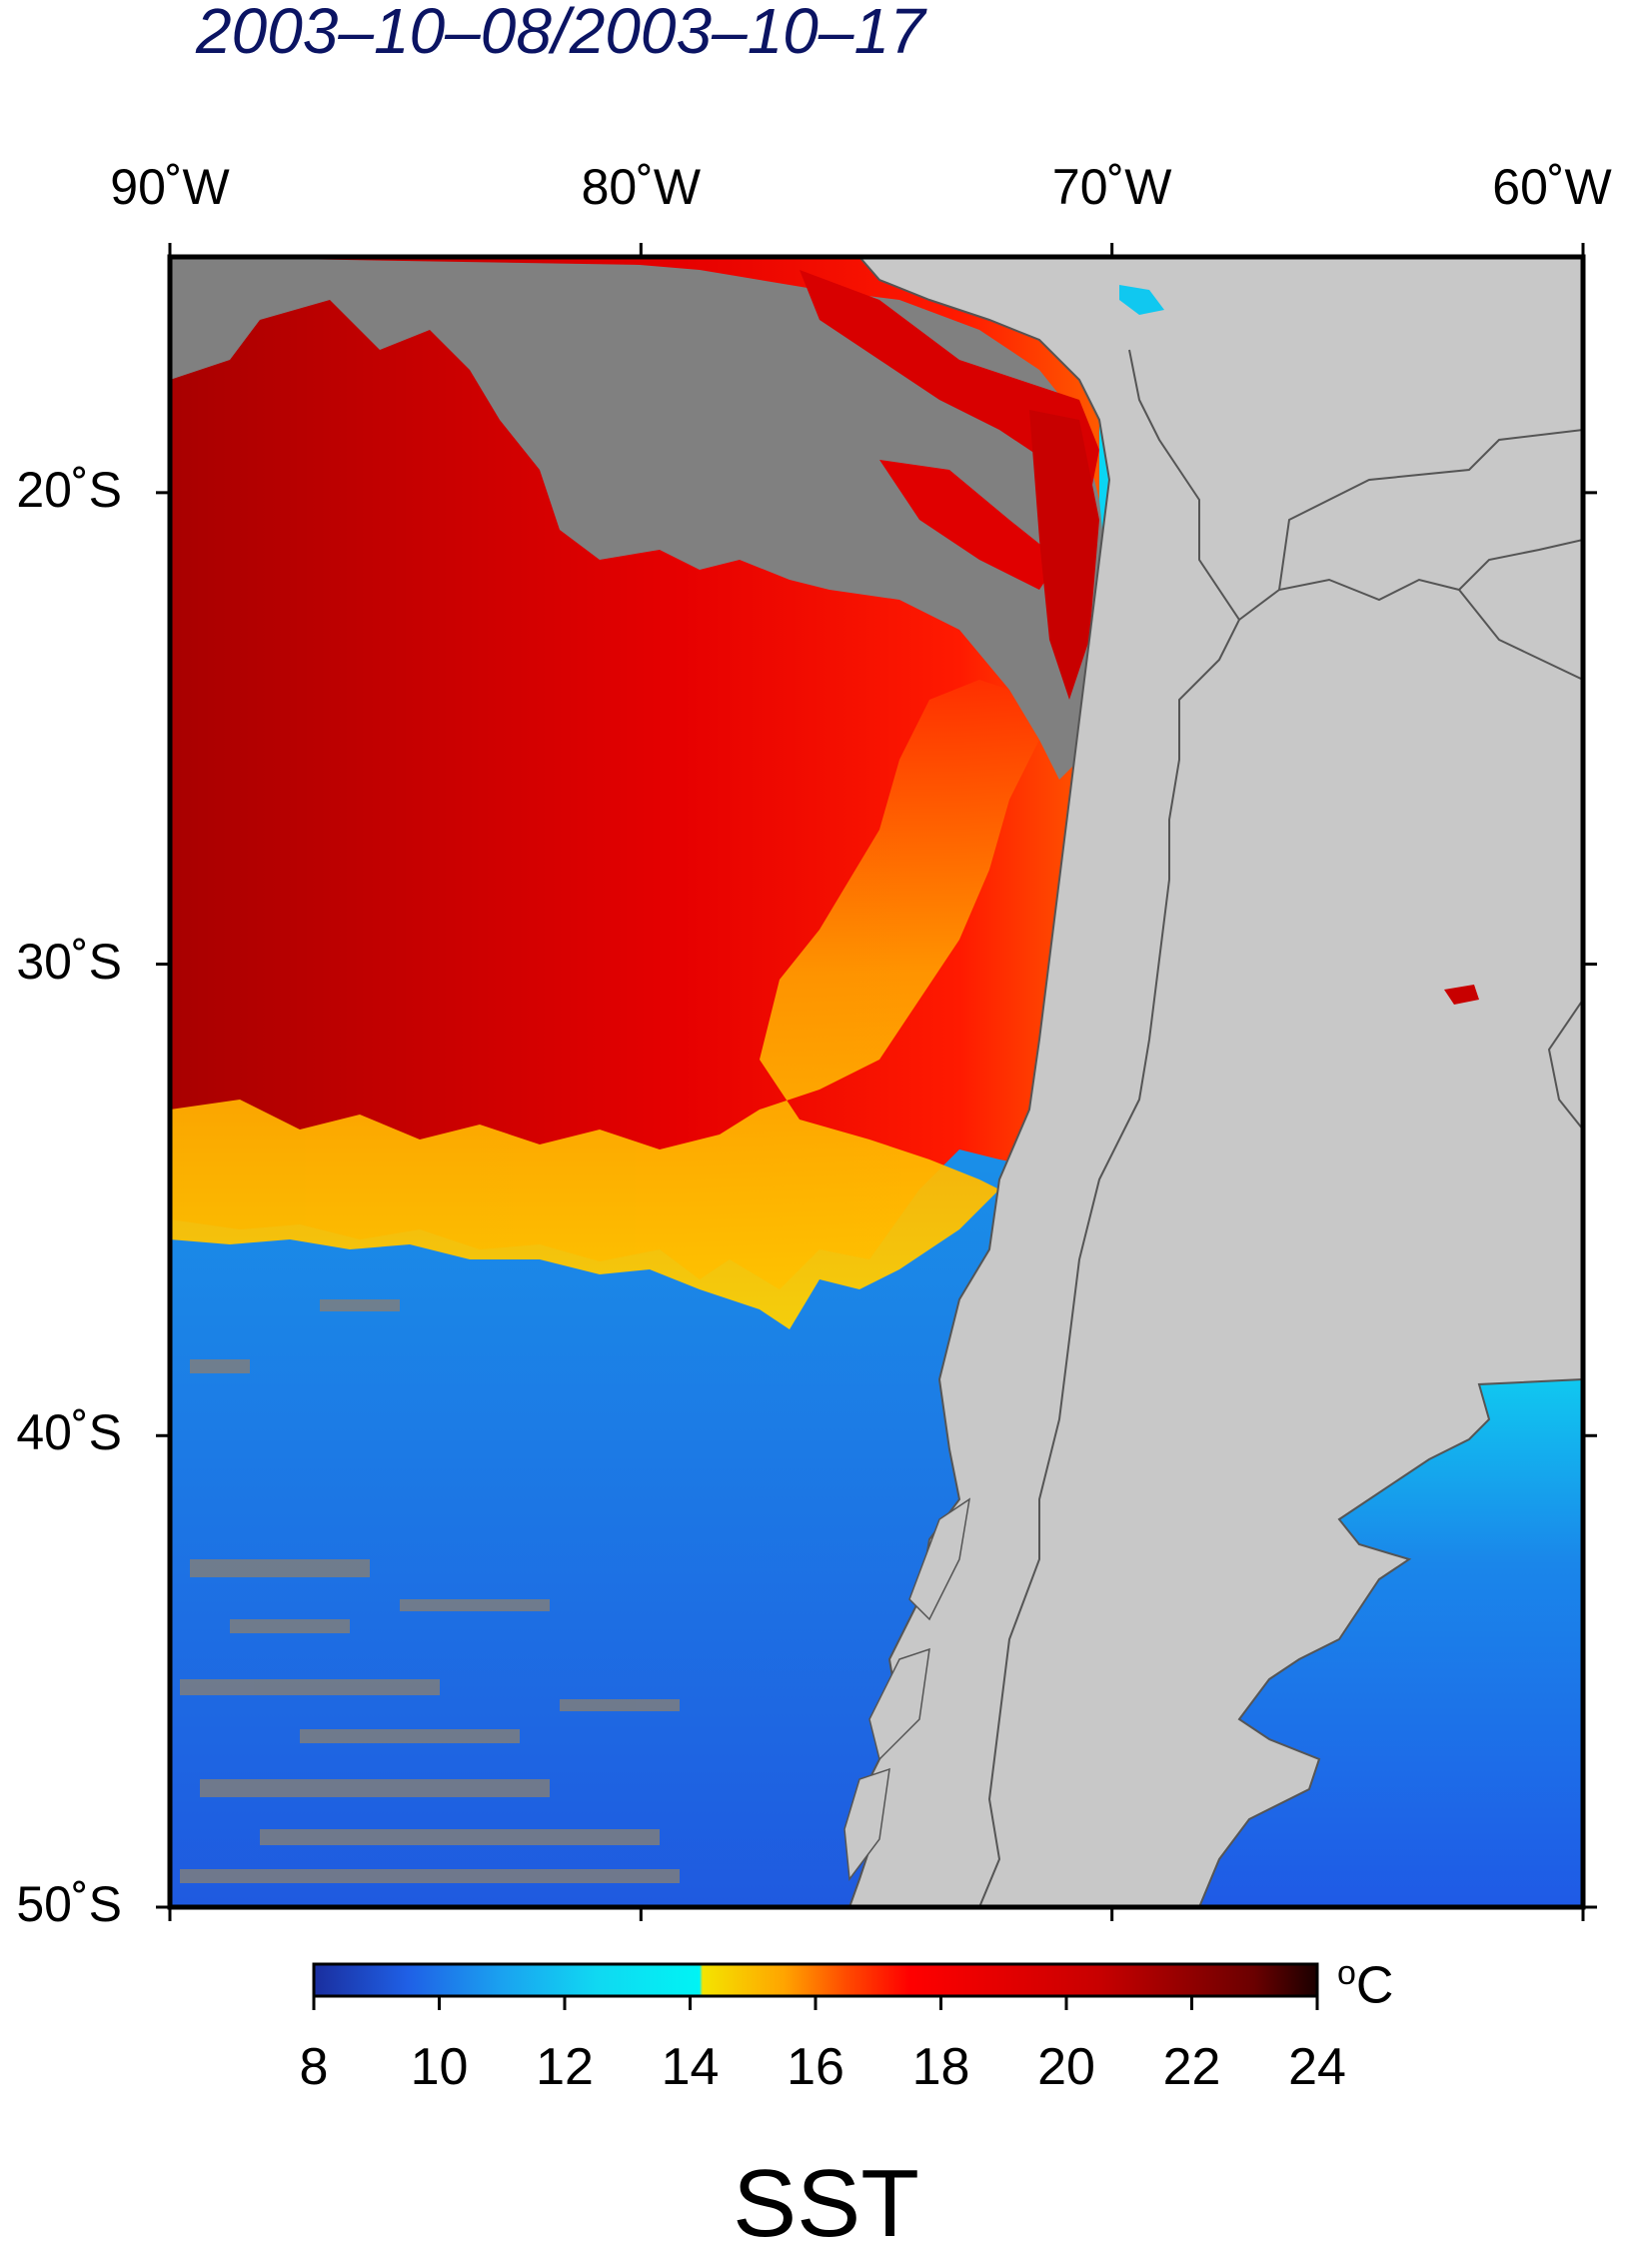 The image size is (1652, 2259). Describe the element at coordinates (565, 2067) in the screenshot. I see `colorbar-tick-label: 12` at that location.